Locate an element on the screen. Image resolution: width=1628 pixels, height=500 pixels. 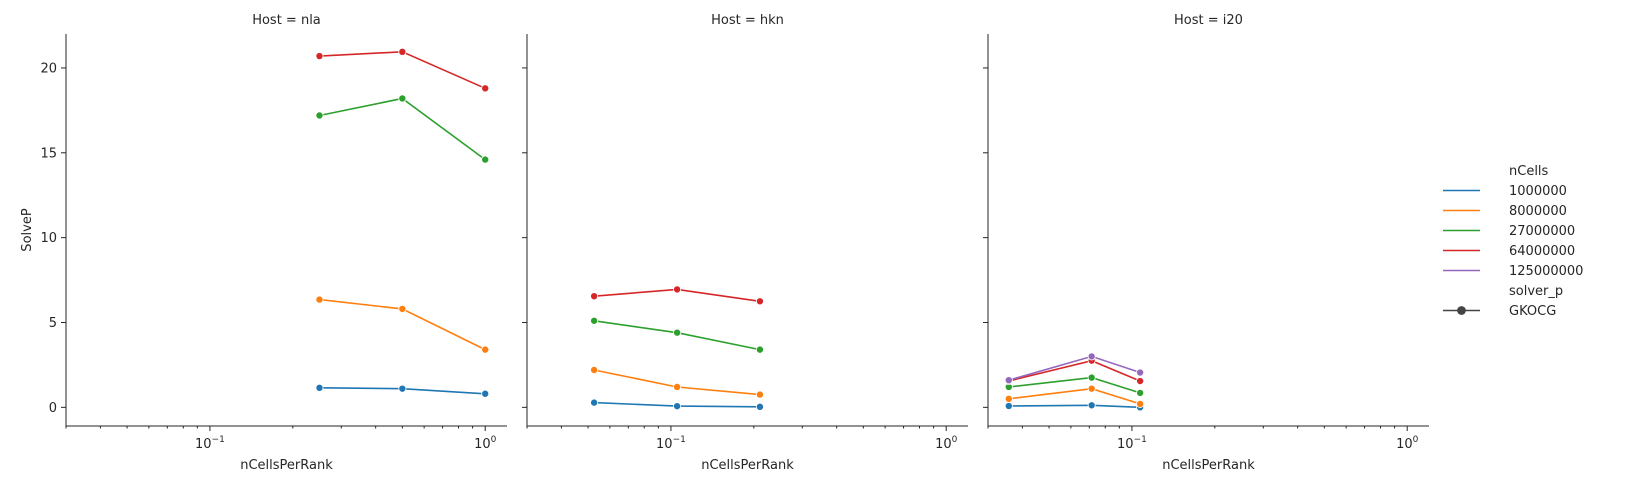
legend-entry: 27000000 is located at coordinates (1509, 231).